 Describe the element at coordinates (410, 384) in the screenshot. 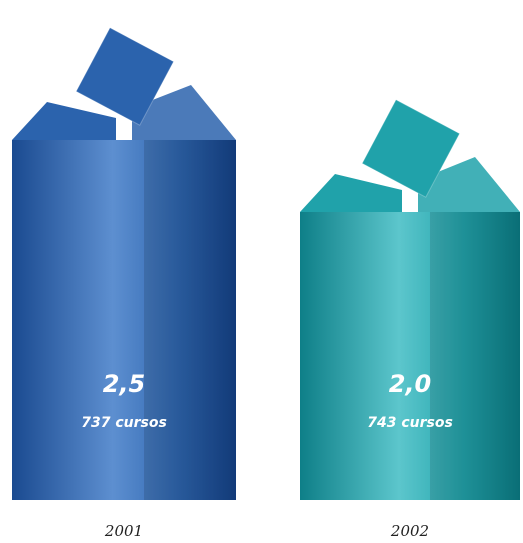

I see `value-label: 2,0` at that location.